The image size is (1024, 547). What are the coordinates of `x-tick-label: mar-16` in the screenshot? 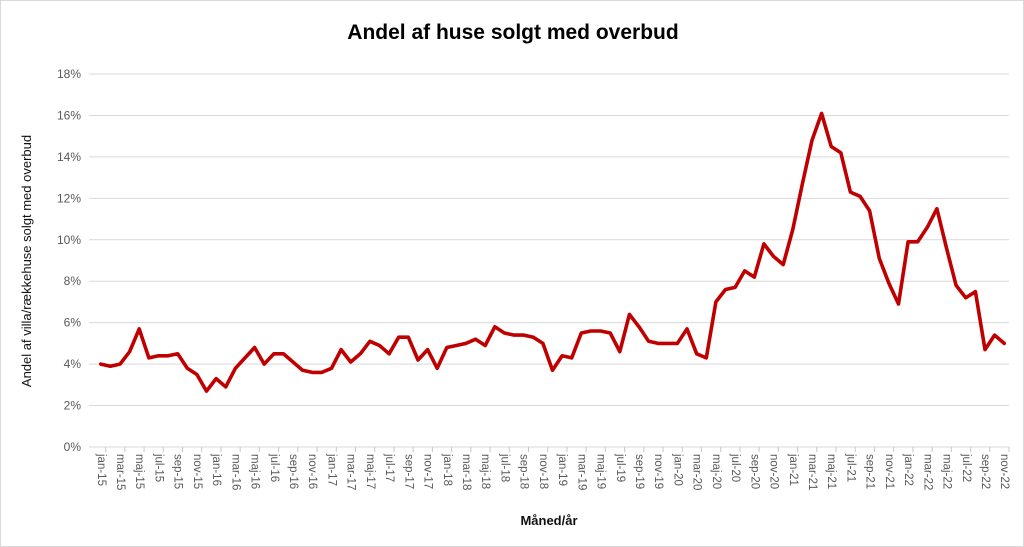 It's located at (235, 472).